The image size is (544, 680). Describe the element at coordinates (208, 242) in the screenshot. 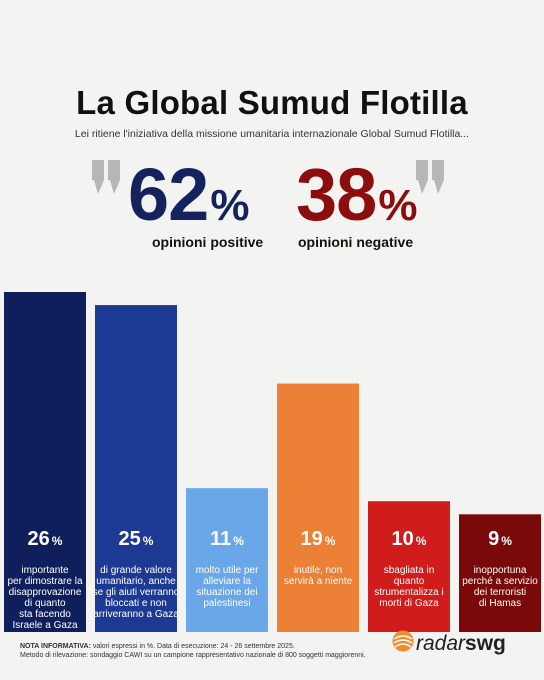

I see `positive-label: opinioni positive` at that location.